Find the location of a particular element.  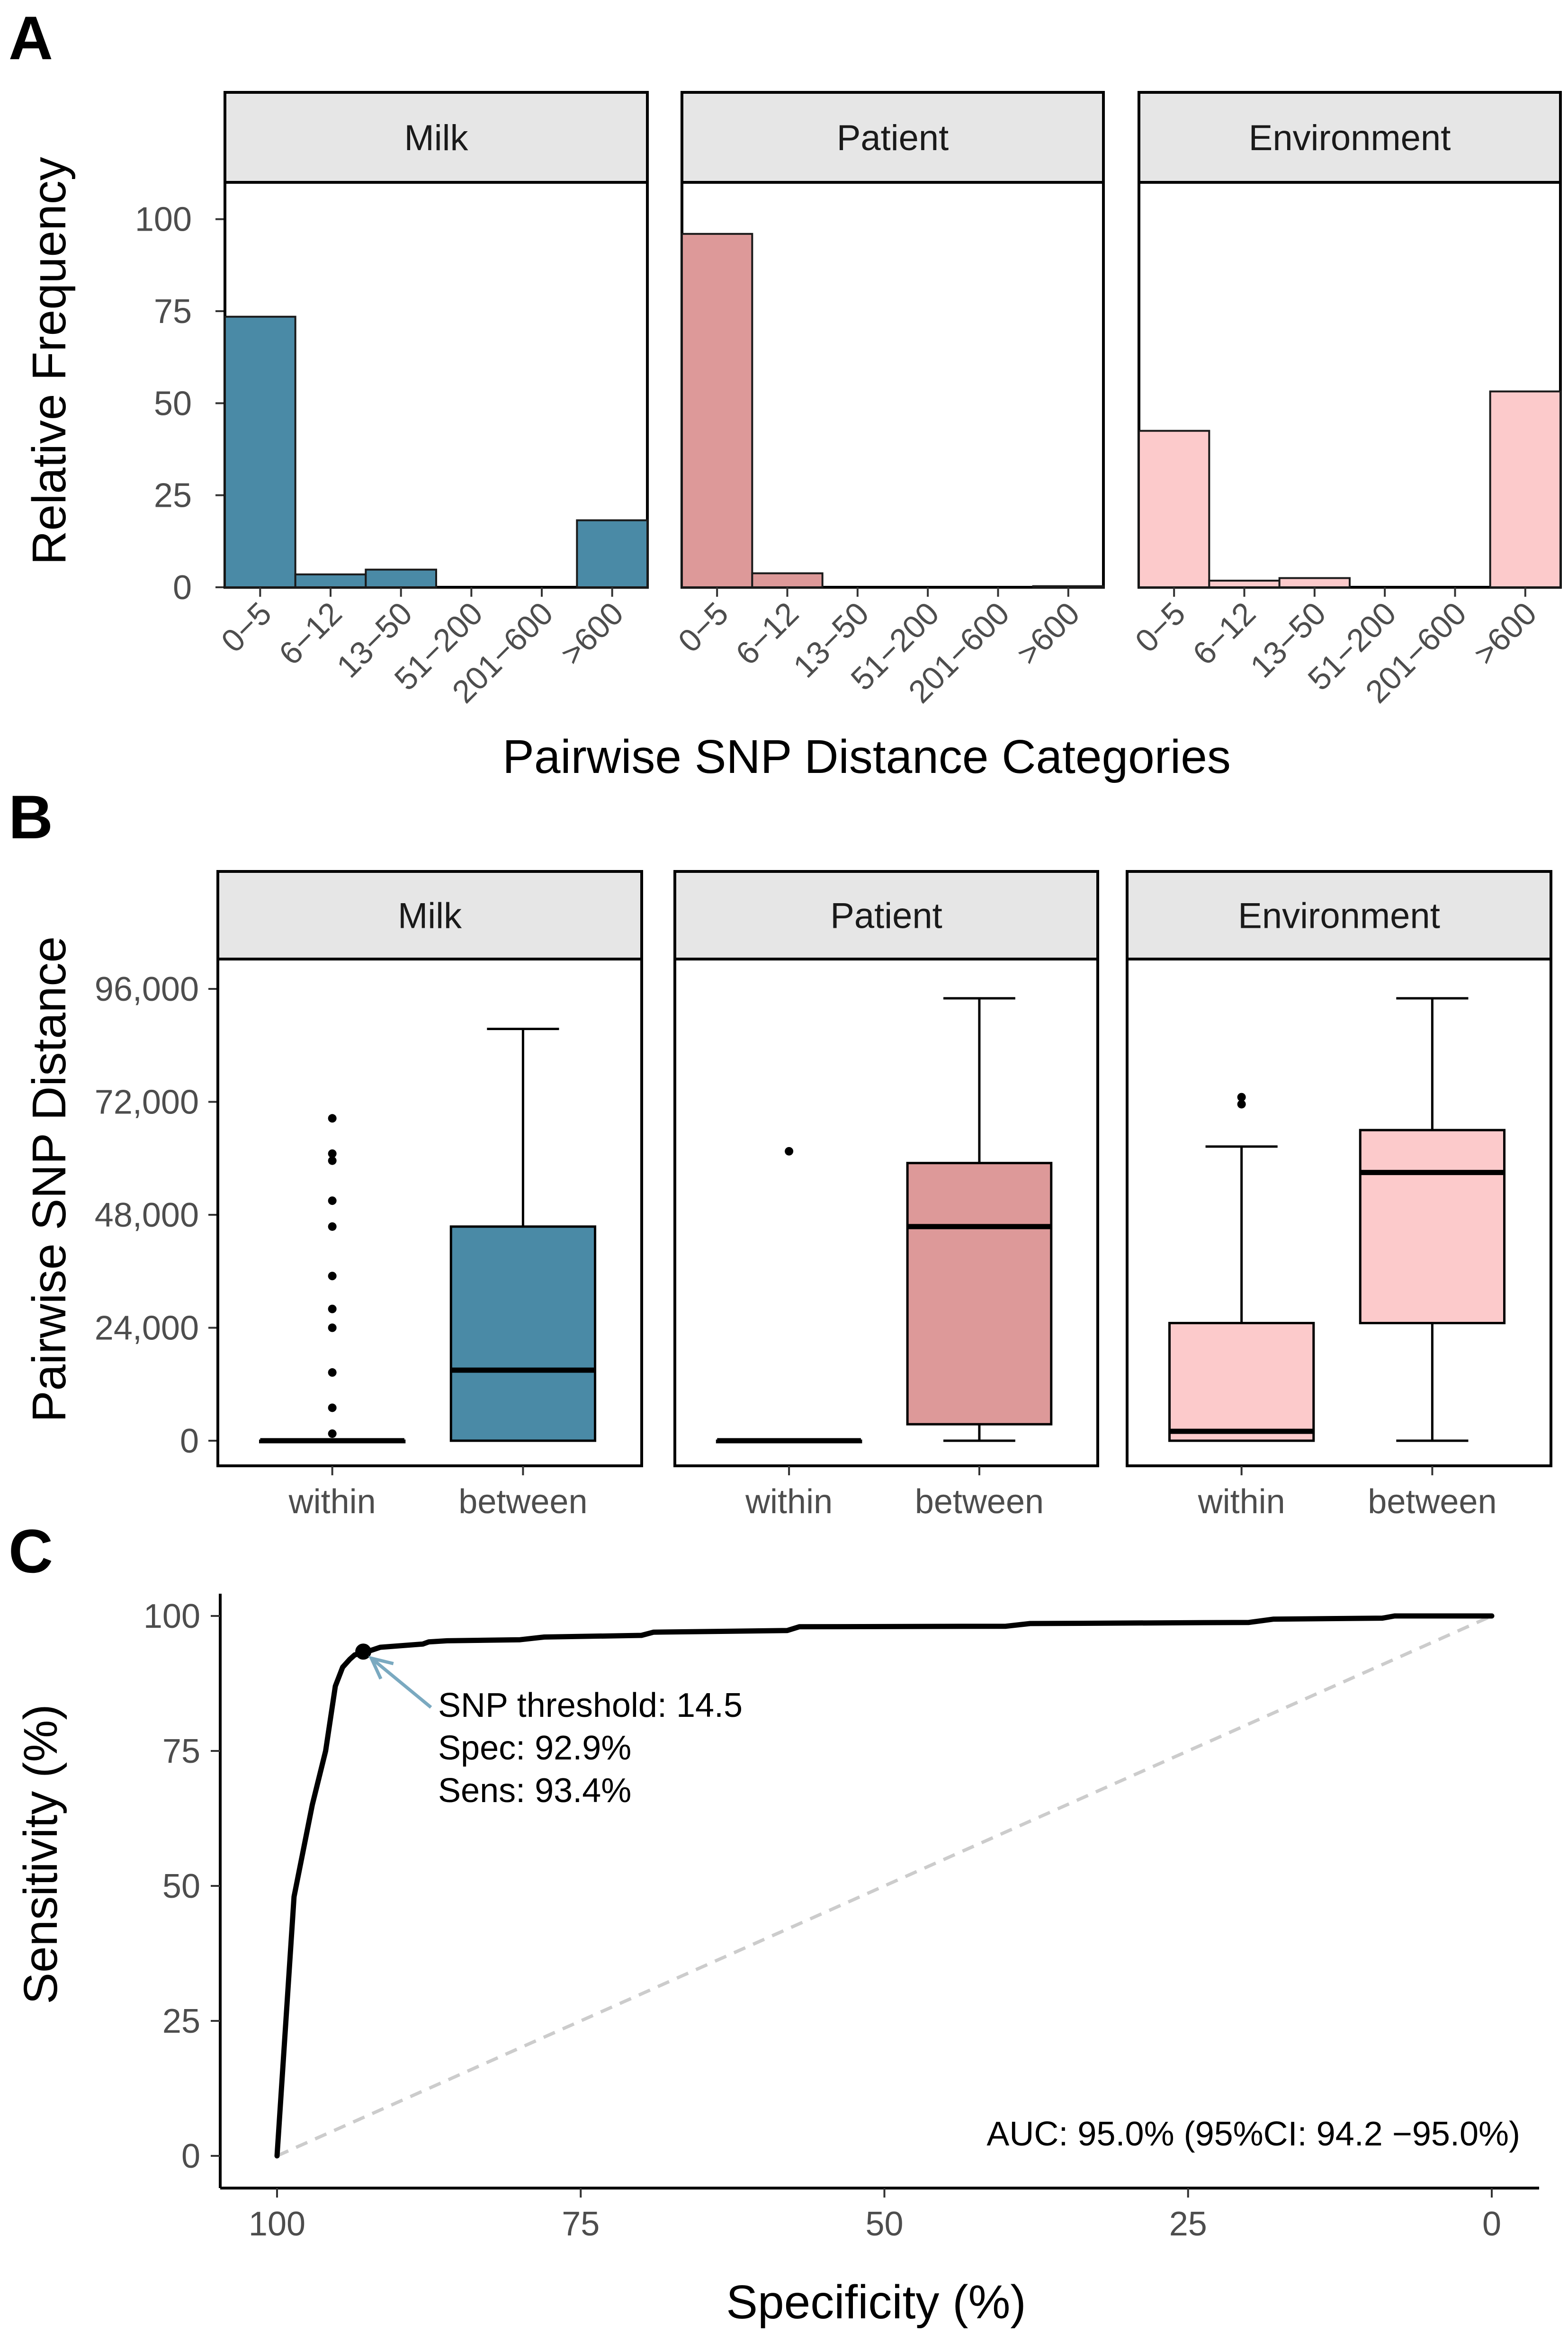

panel-a-strip-label-patient: Patient is located at coordinates (893, 138).